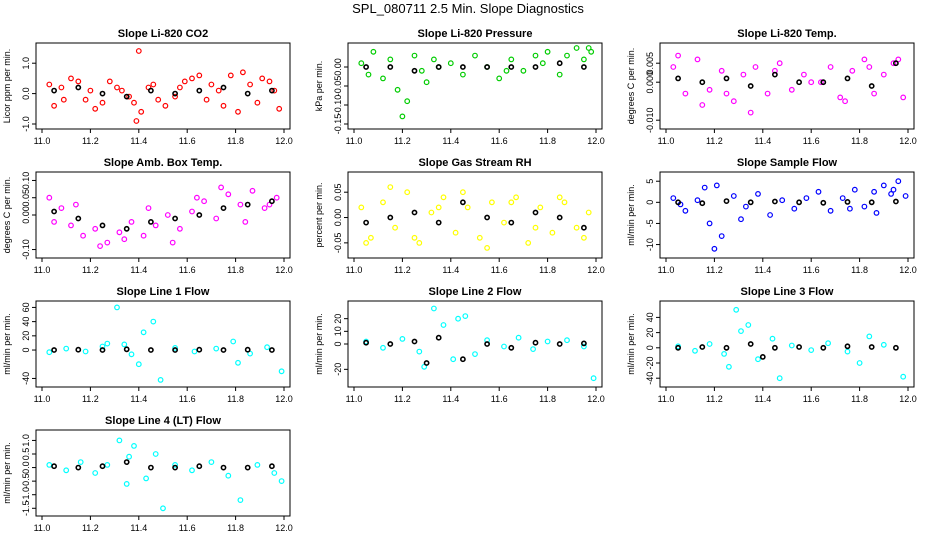  I want to click on y-tick-label: 0, so click(650, 347).